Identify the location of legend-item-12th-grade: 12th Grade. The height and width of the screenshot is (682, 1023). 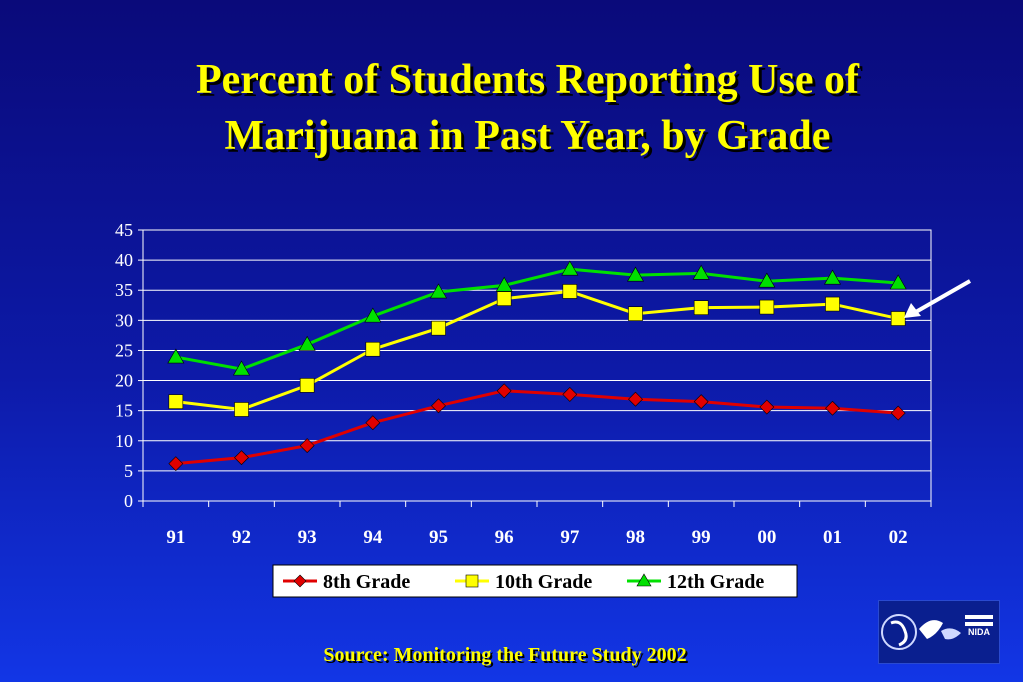
(695, 582).